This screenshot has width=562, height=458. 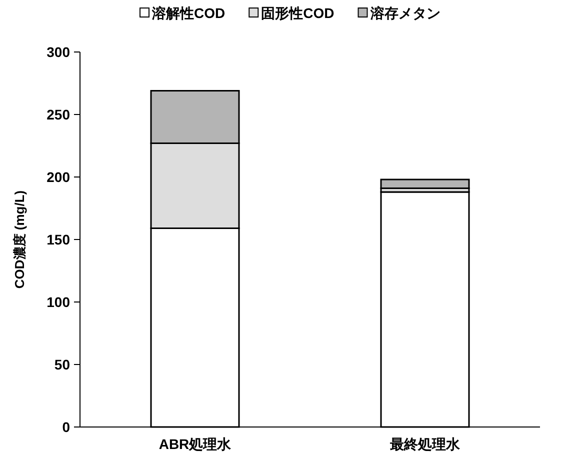 I want to click on y-tick-label: 150, so click(x=58, y=240).